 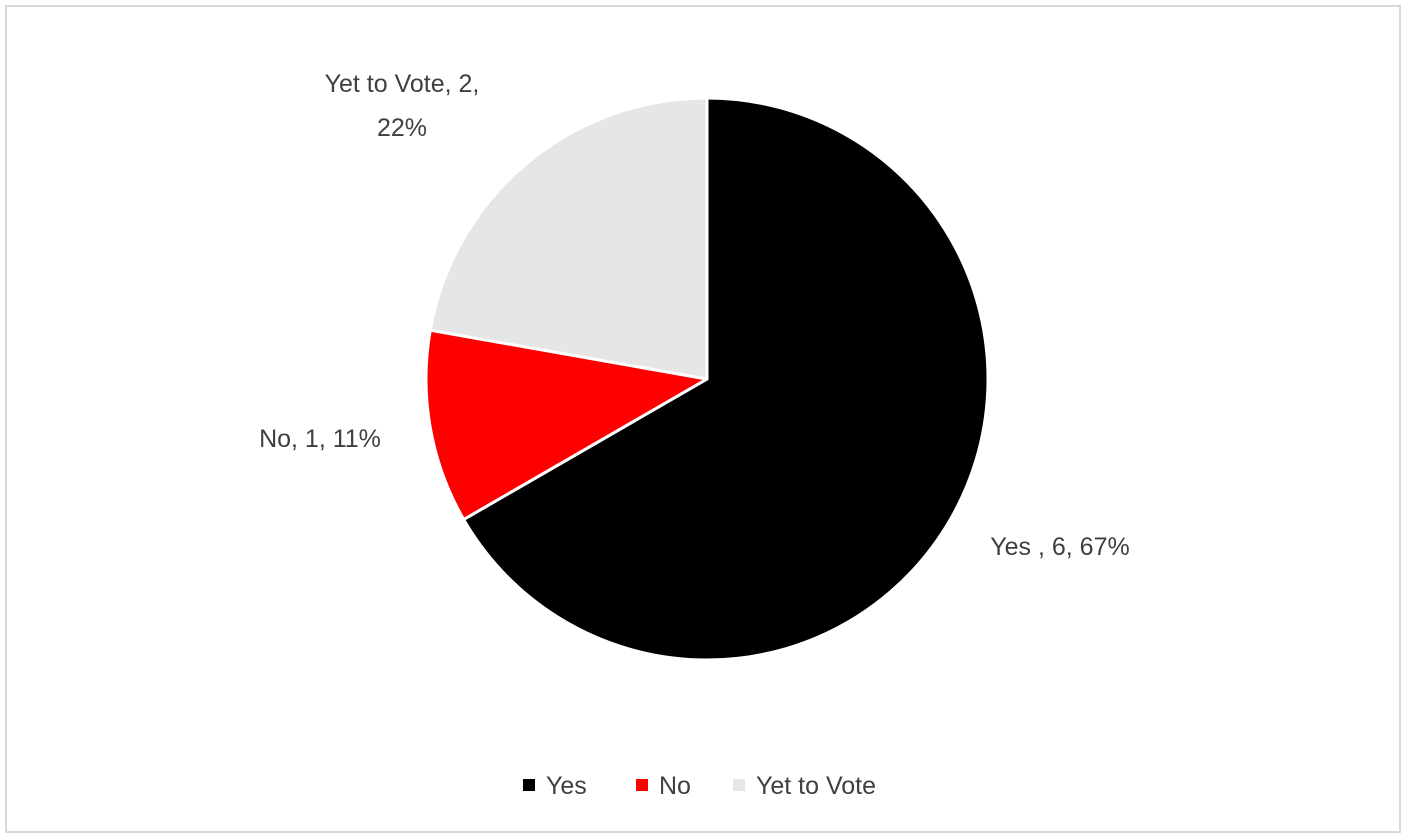 I want to click on data-label-yet-to-vote: Yet to Vote, 2,, so click(x=402, y=84).